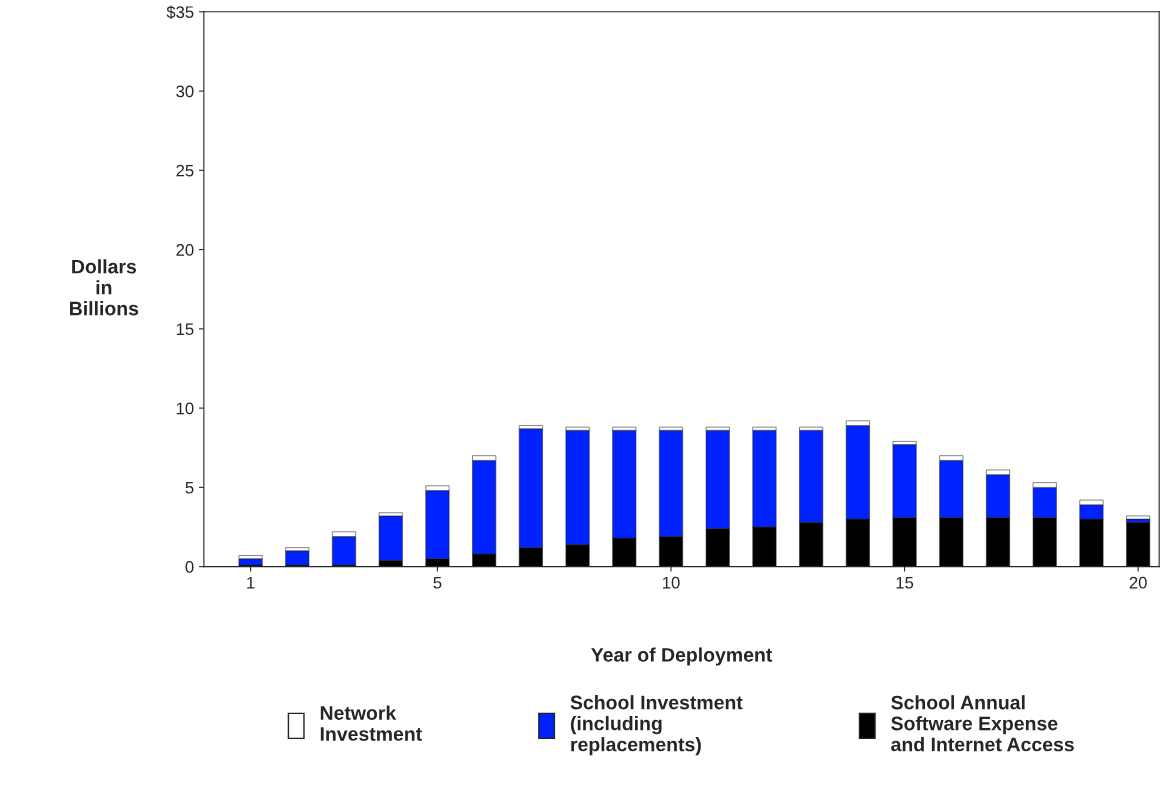 The image size is (1165, 787). Describe the element at coordinates (104, 287) in the screenshot. I see `y-axis-title: Dollars in Billions` at that location.